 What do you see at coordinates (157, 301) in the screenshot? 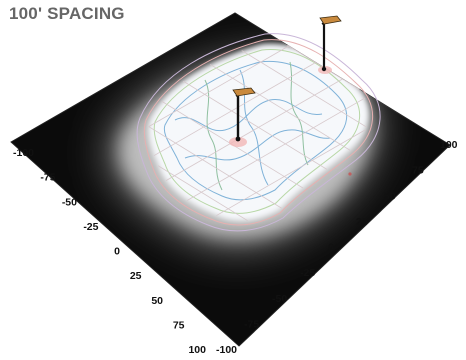
I see `left-axis-tick: 50` at bounding box center [157, 301].